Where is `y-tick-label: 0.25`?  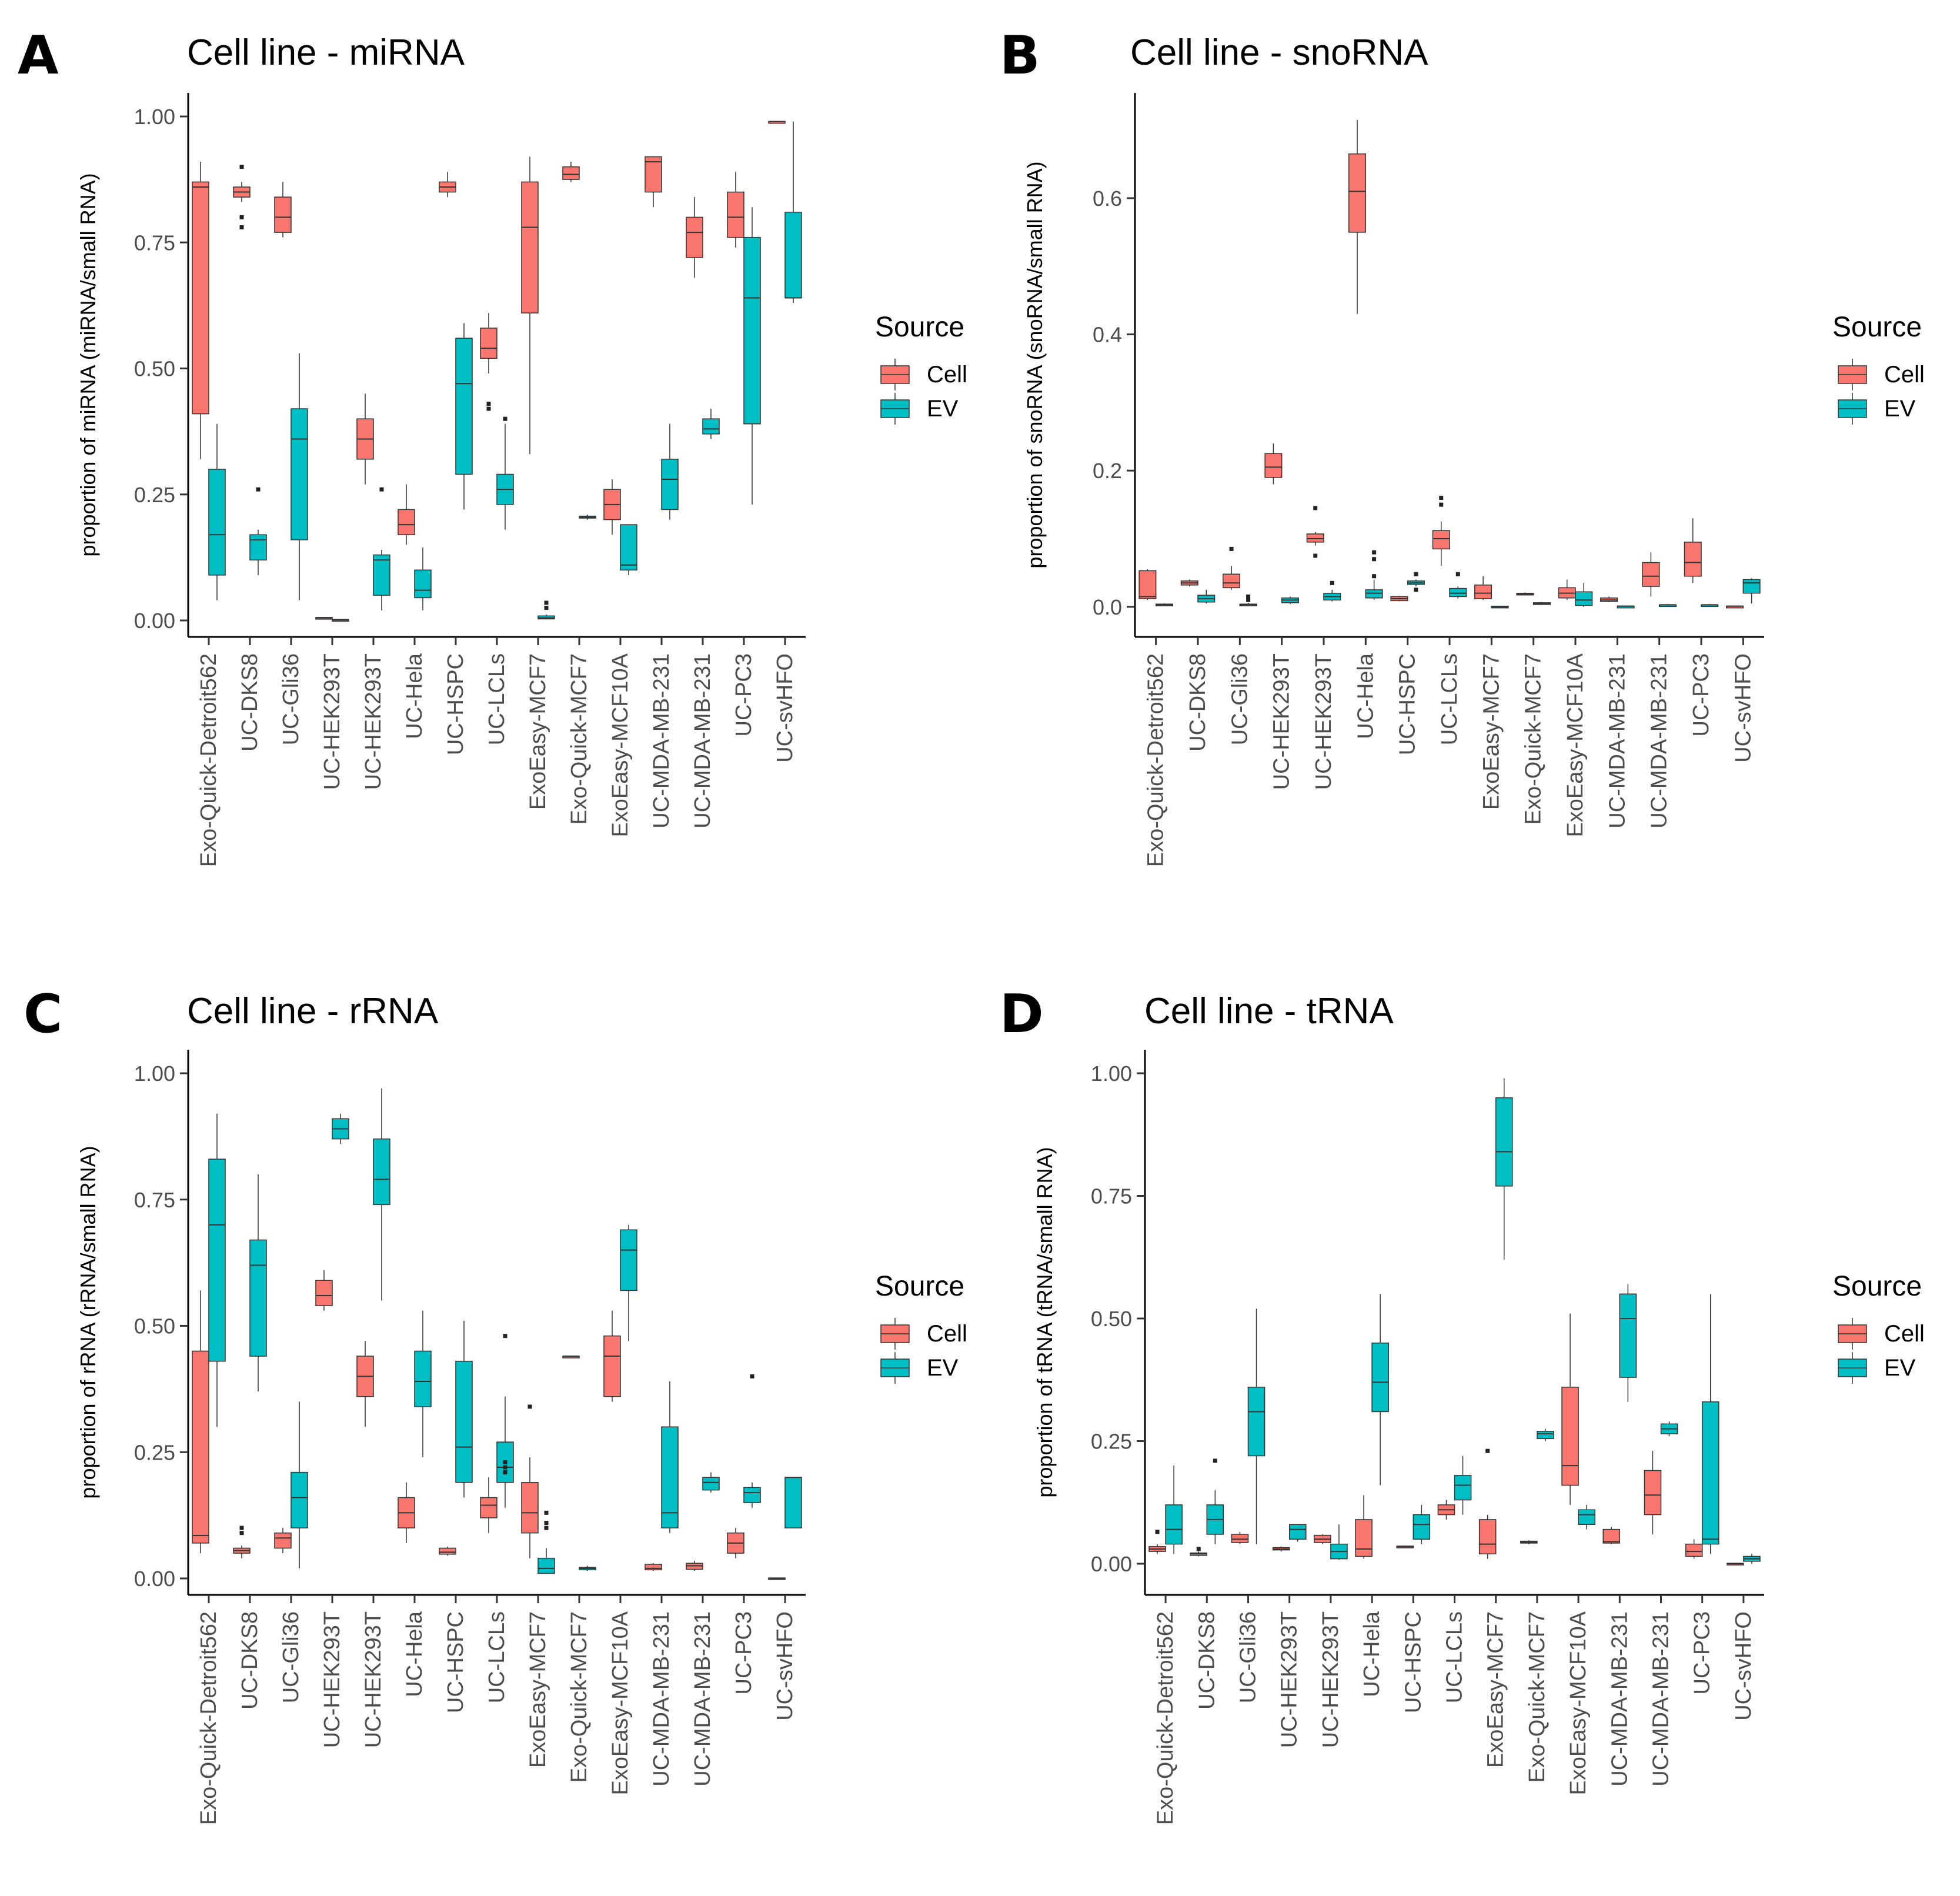
y-tick-label: 0.25 is located at coordinates (154, 1452).